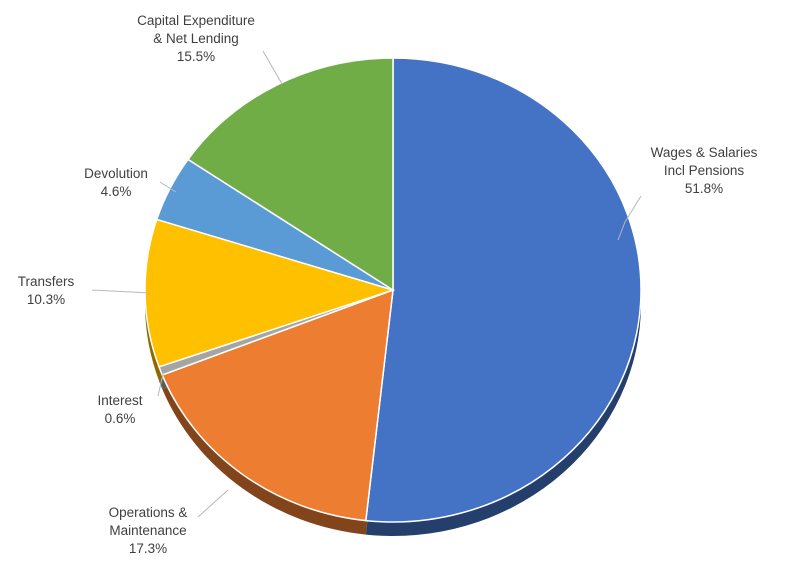  What do you see at coordinates (148, 512) in the screenshot?
I see `data-label-category: Operations &` at bounding box center [148, 512].